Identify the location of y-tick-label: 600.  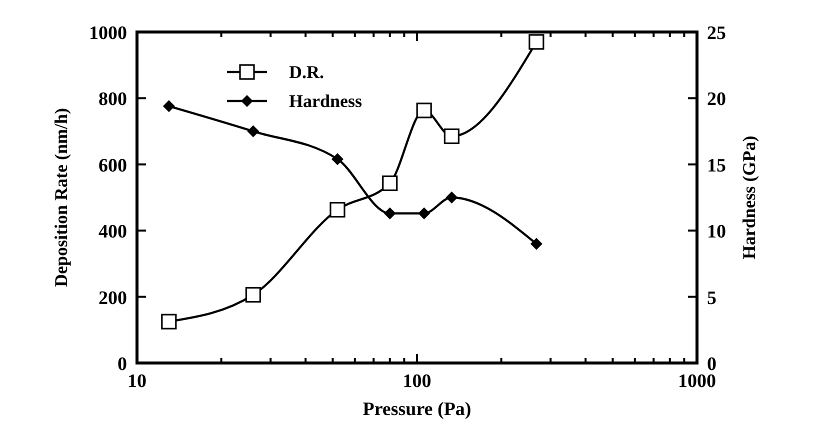
(112, 165).